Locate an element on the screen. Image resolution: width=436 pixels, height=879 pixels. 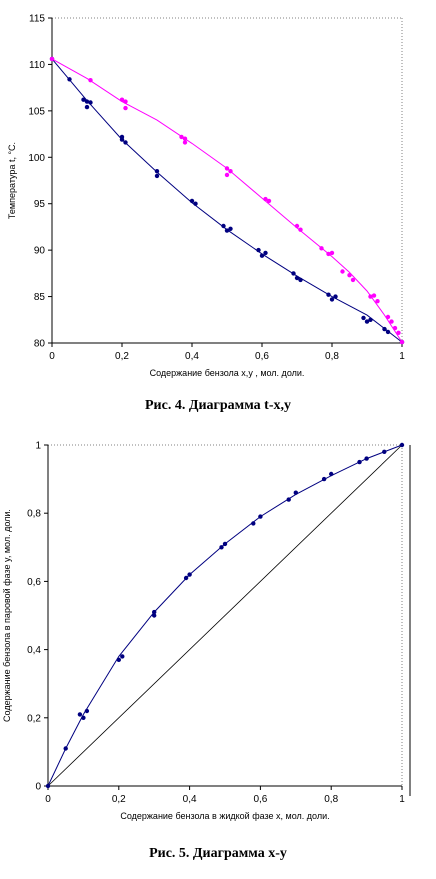
y-tick-label: 0,8 is located at coordinates (34, 514).